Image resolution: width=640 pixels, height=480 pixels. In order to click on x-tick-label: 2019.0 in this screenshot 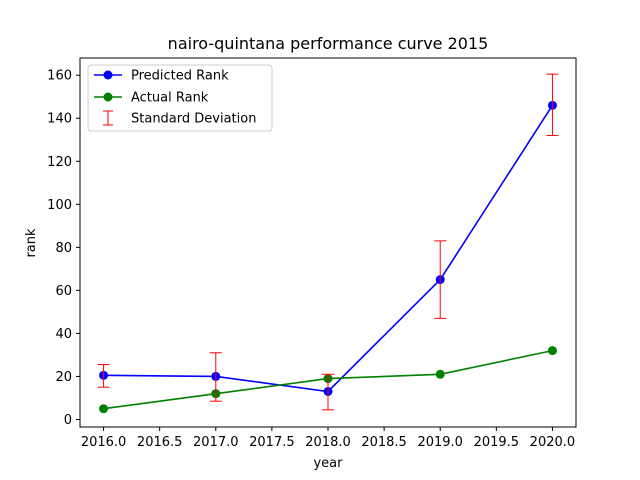, I will do `click(440, 442)`.